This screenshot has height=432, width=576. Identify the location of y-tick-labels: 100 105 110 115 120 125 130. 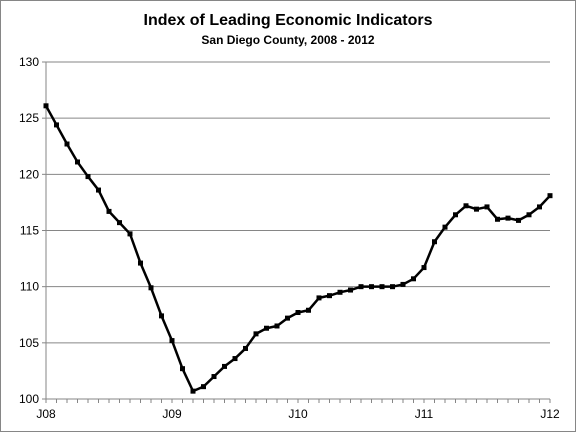
(29, 230).